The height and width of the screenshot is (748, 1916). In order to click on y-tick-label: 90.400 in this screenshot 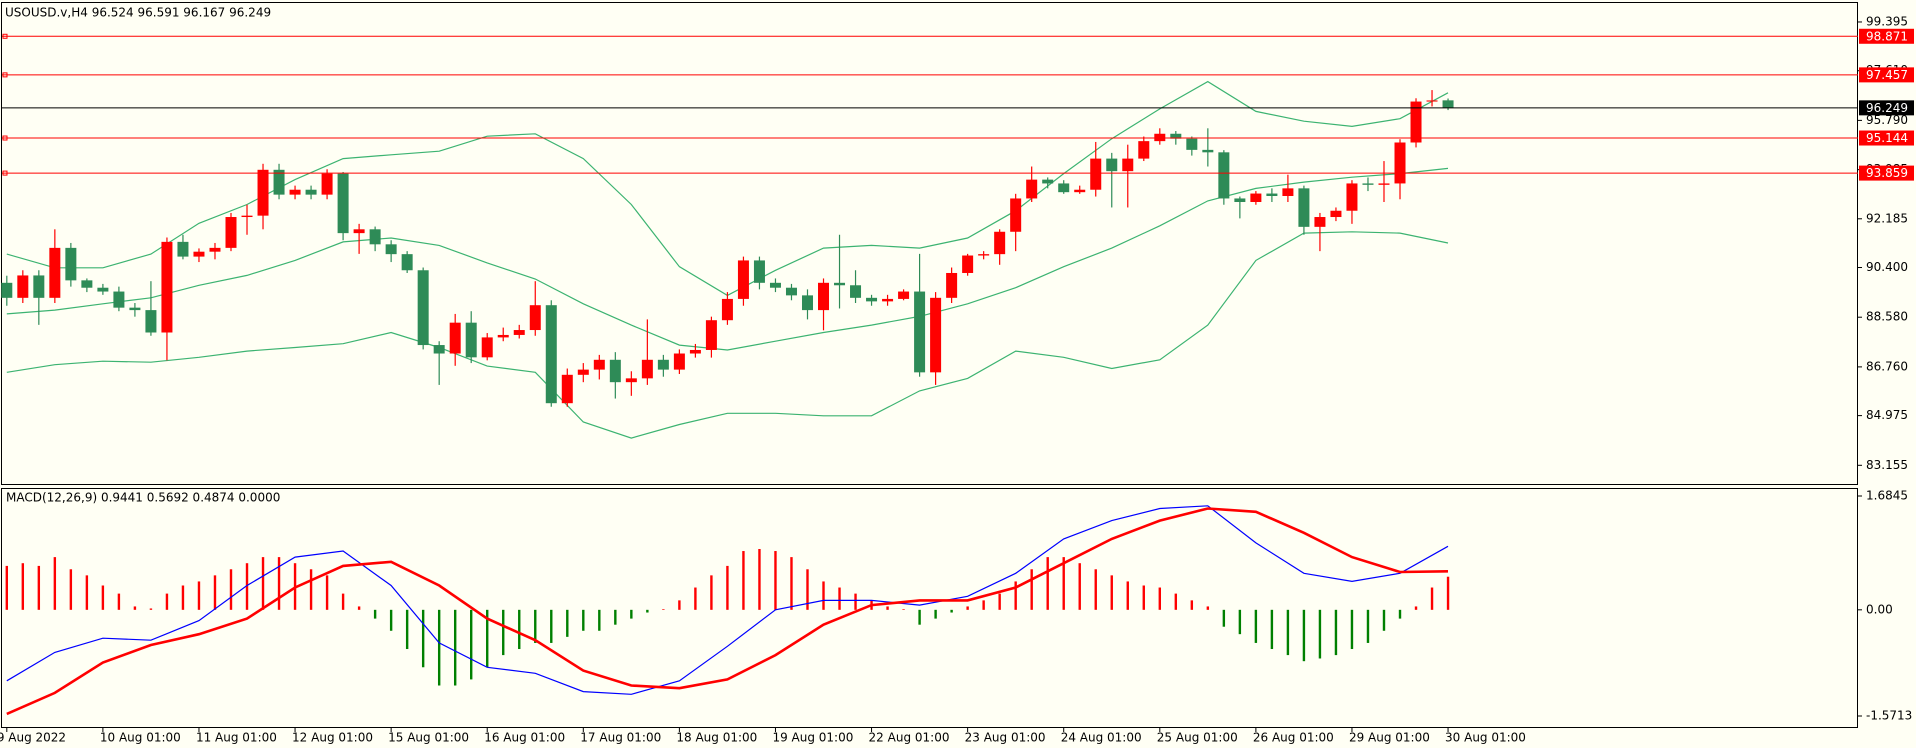, I will do `click(1887, 267)`.